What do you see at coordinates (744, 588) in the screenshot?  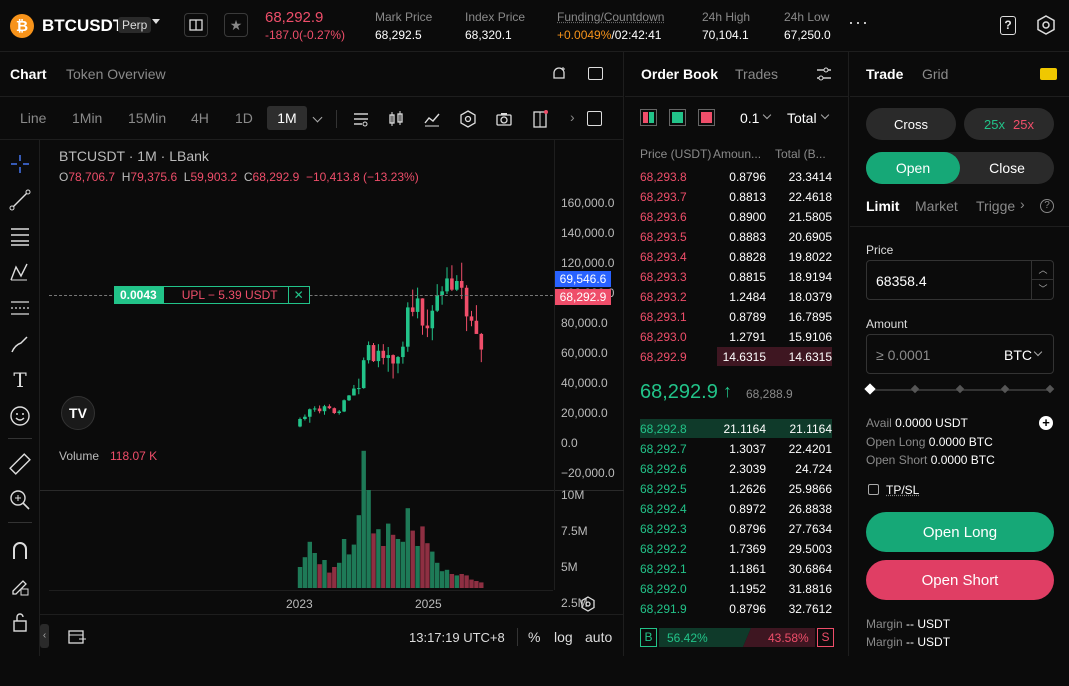 I see `bid-row: 68,292.0 1.1952 31.8816` at bounding box center [744, 588].